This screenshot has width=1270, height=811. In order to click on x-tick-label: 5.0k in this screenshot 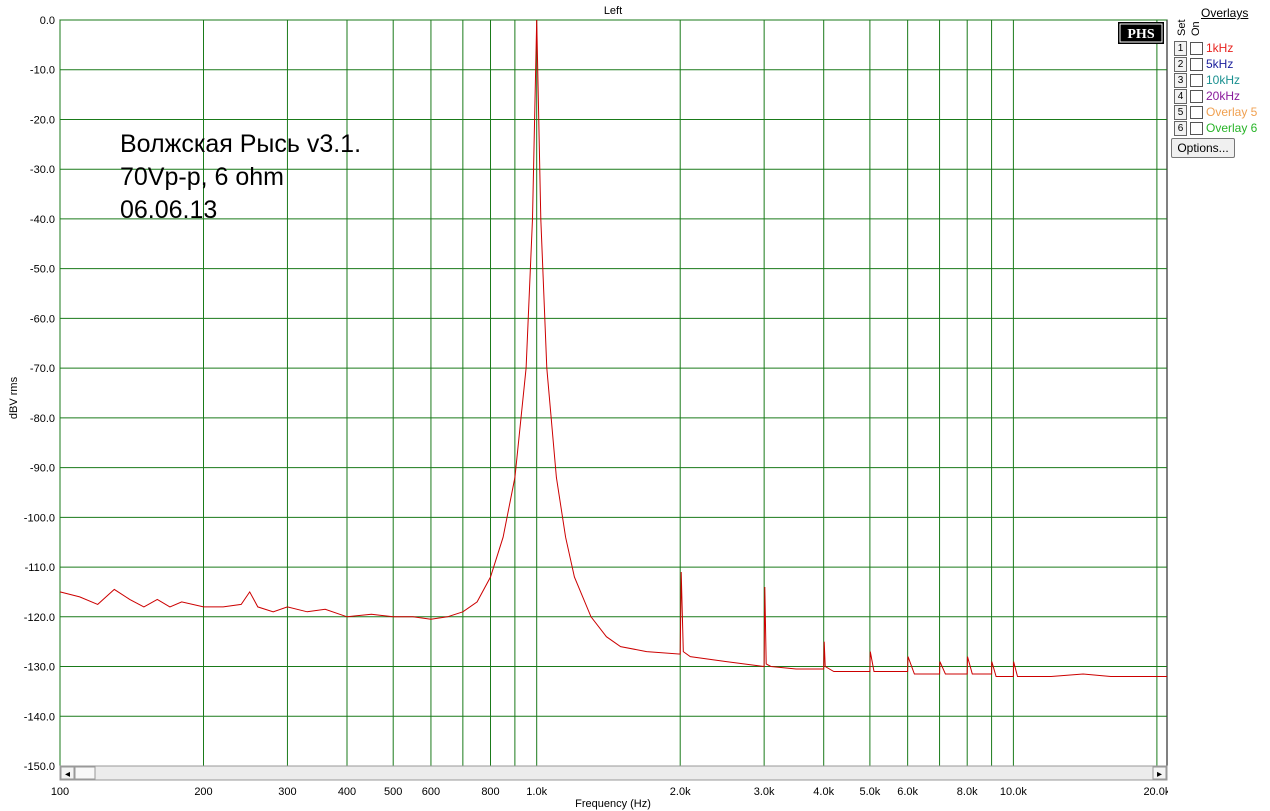, I will do `click(869, 792)`.